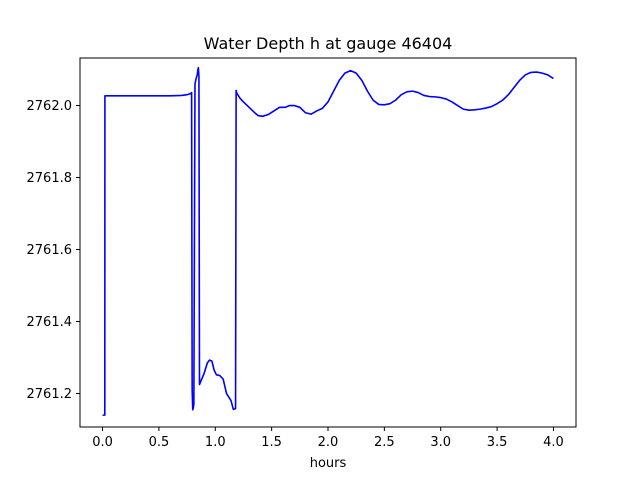 This screenshot has height=480, width=640. Describe the element at coordinates (215, 442) in the screenshot. I see `x-tick-label: 1.0` at that location.